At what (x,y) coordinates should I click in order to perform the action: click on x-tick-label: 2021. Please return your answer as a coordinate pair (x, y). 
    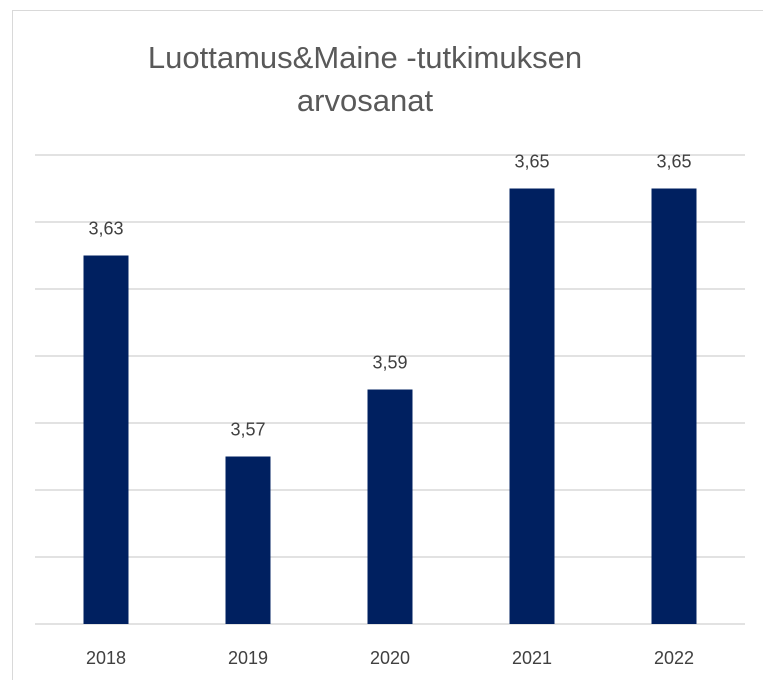
    Looking at the image, I should click on (532, 658).